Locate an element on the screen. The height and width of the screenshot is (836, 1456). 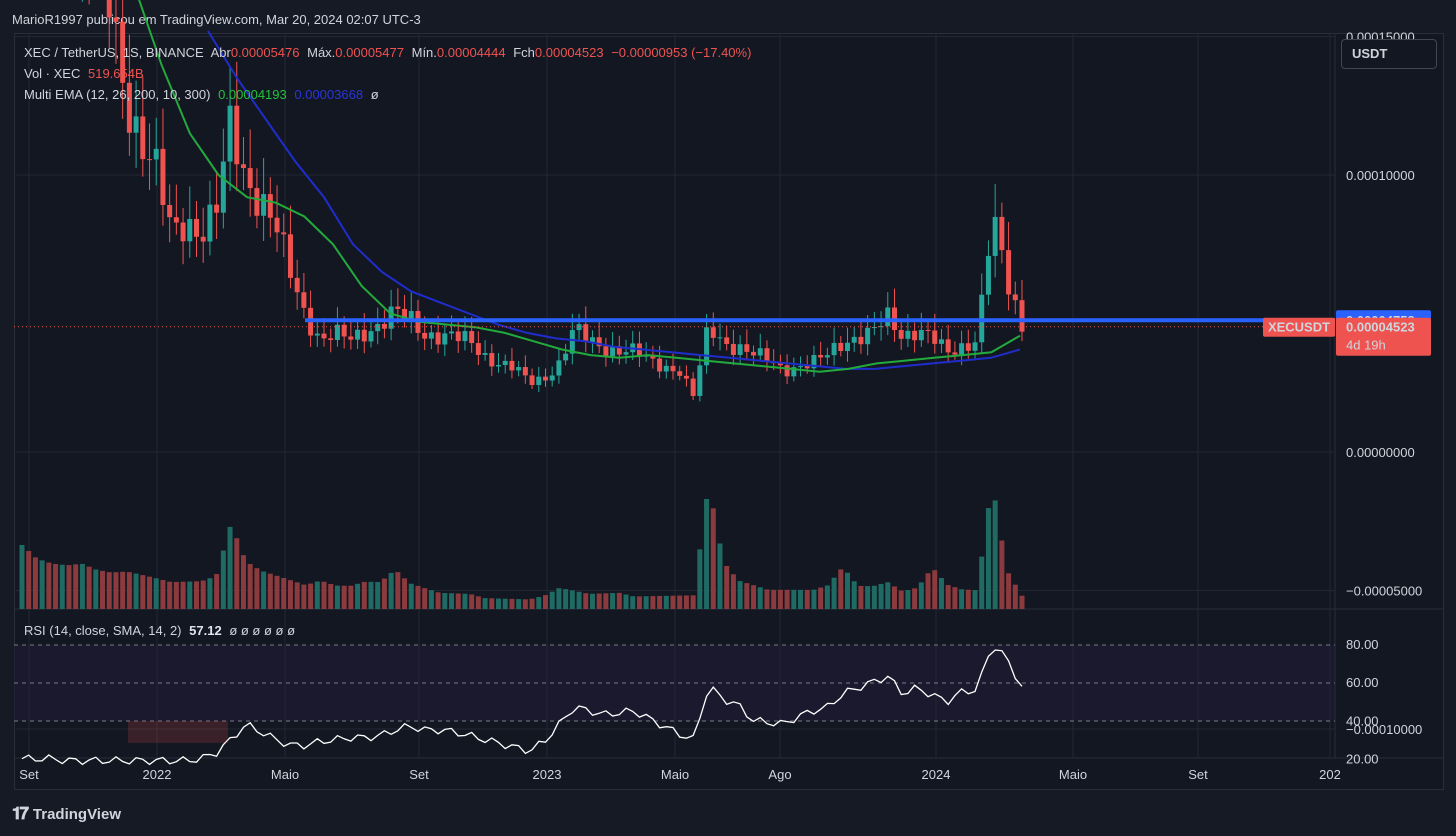
volume-value: 519.654B is located at coordinates (115, 73).